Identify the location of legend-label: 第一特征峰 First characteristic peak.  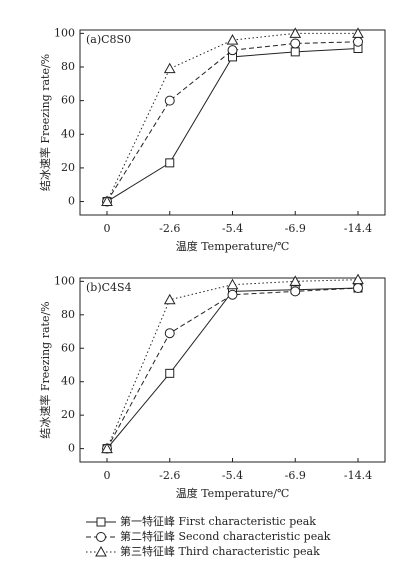
(218, 521).